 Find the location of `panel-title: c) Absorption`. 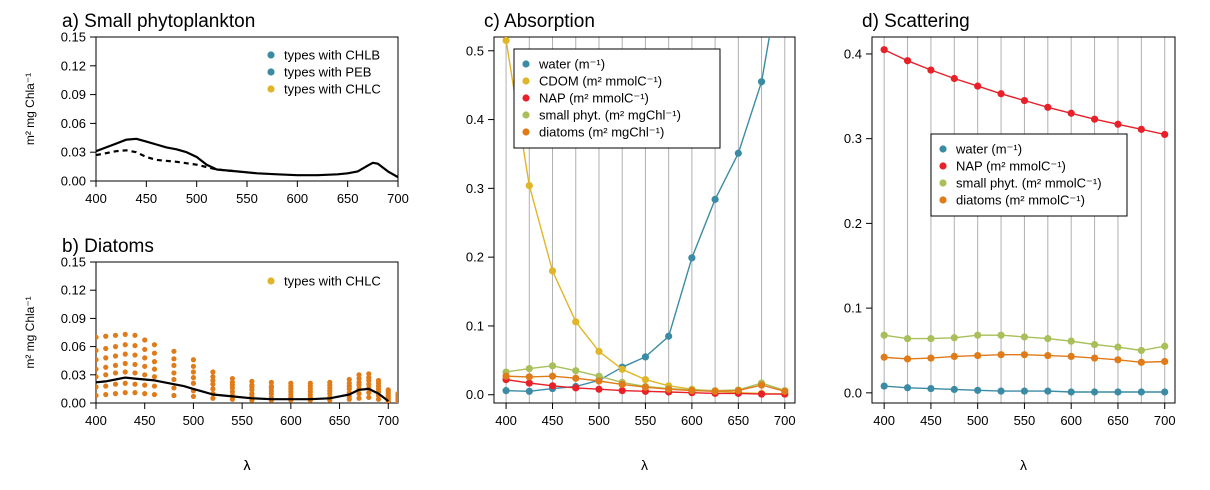

panel-title: c) Absorption is located at coordinates (539, 21).